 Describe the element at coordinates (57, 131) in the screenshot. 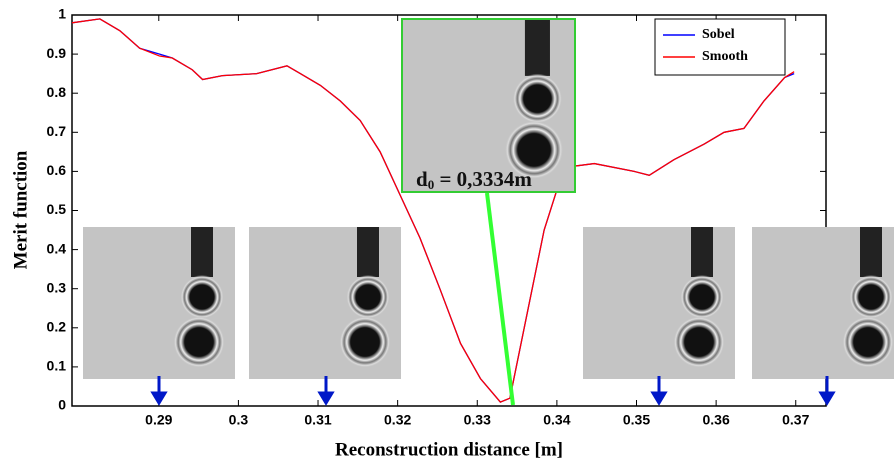

I see `y-tick-label: 0.7` at that location.